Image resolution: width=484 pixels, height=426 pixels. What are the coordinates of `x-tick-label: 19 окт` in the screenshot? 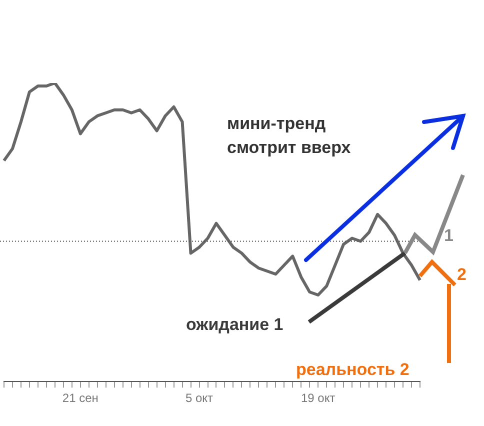 It's located at (318, 398).